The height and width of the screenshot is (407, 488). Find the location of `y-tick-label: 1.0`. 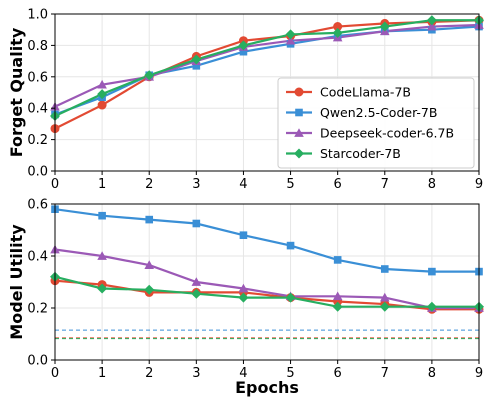

y-tick-label: 1.0 is located at coordinates (37, 15).